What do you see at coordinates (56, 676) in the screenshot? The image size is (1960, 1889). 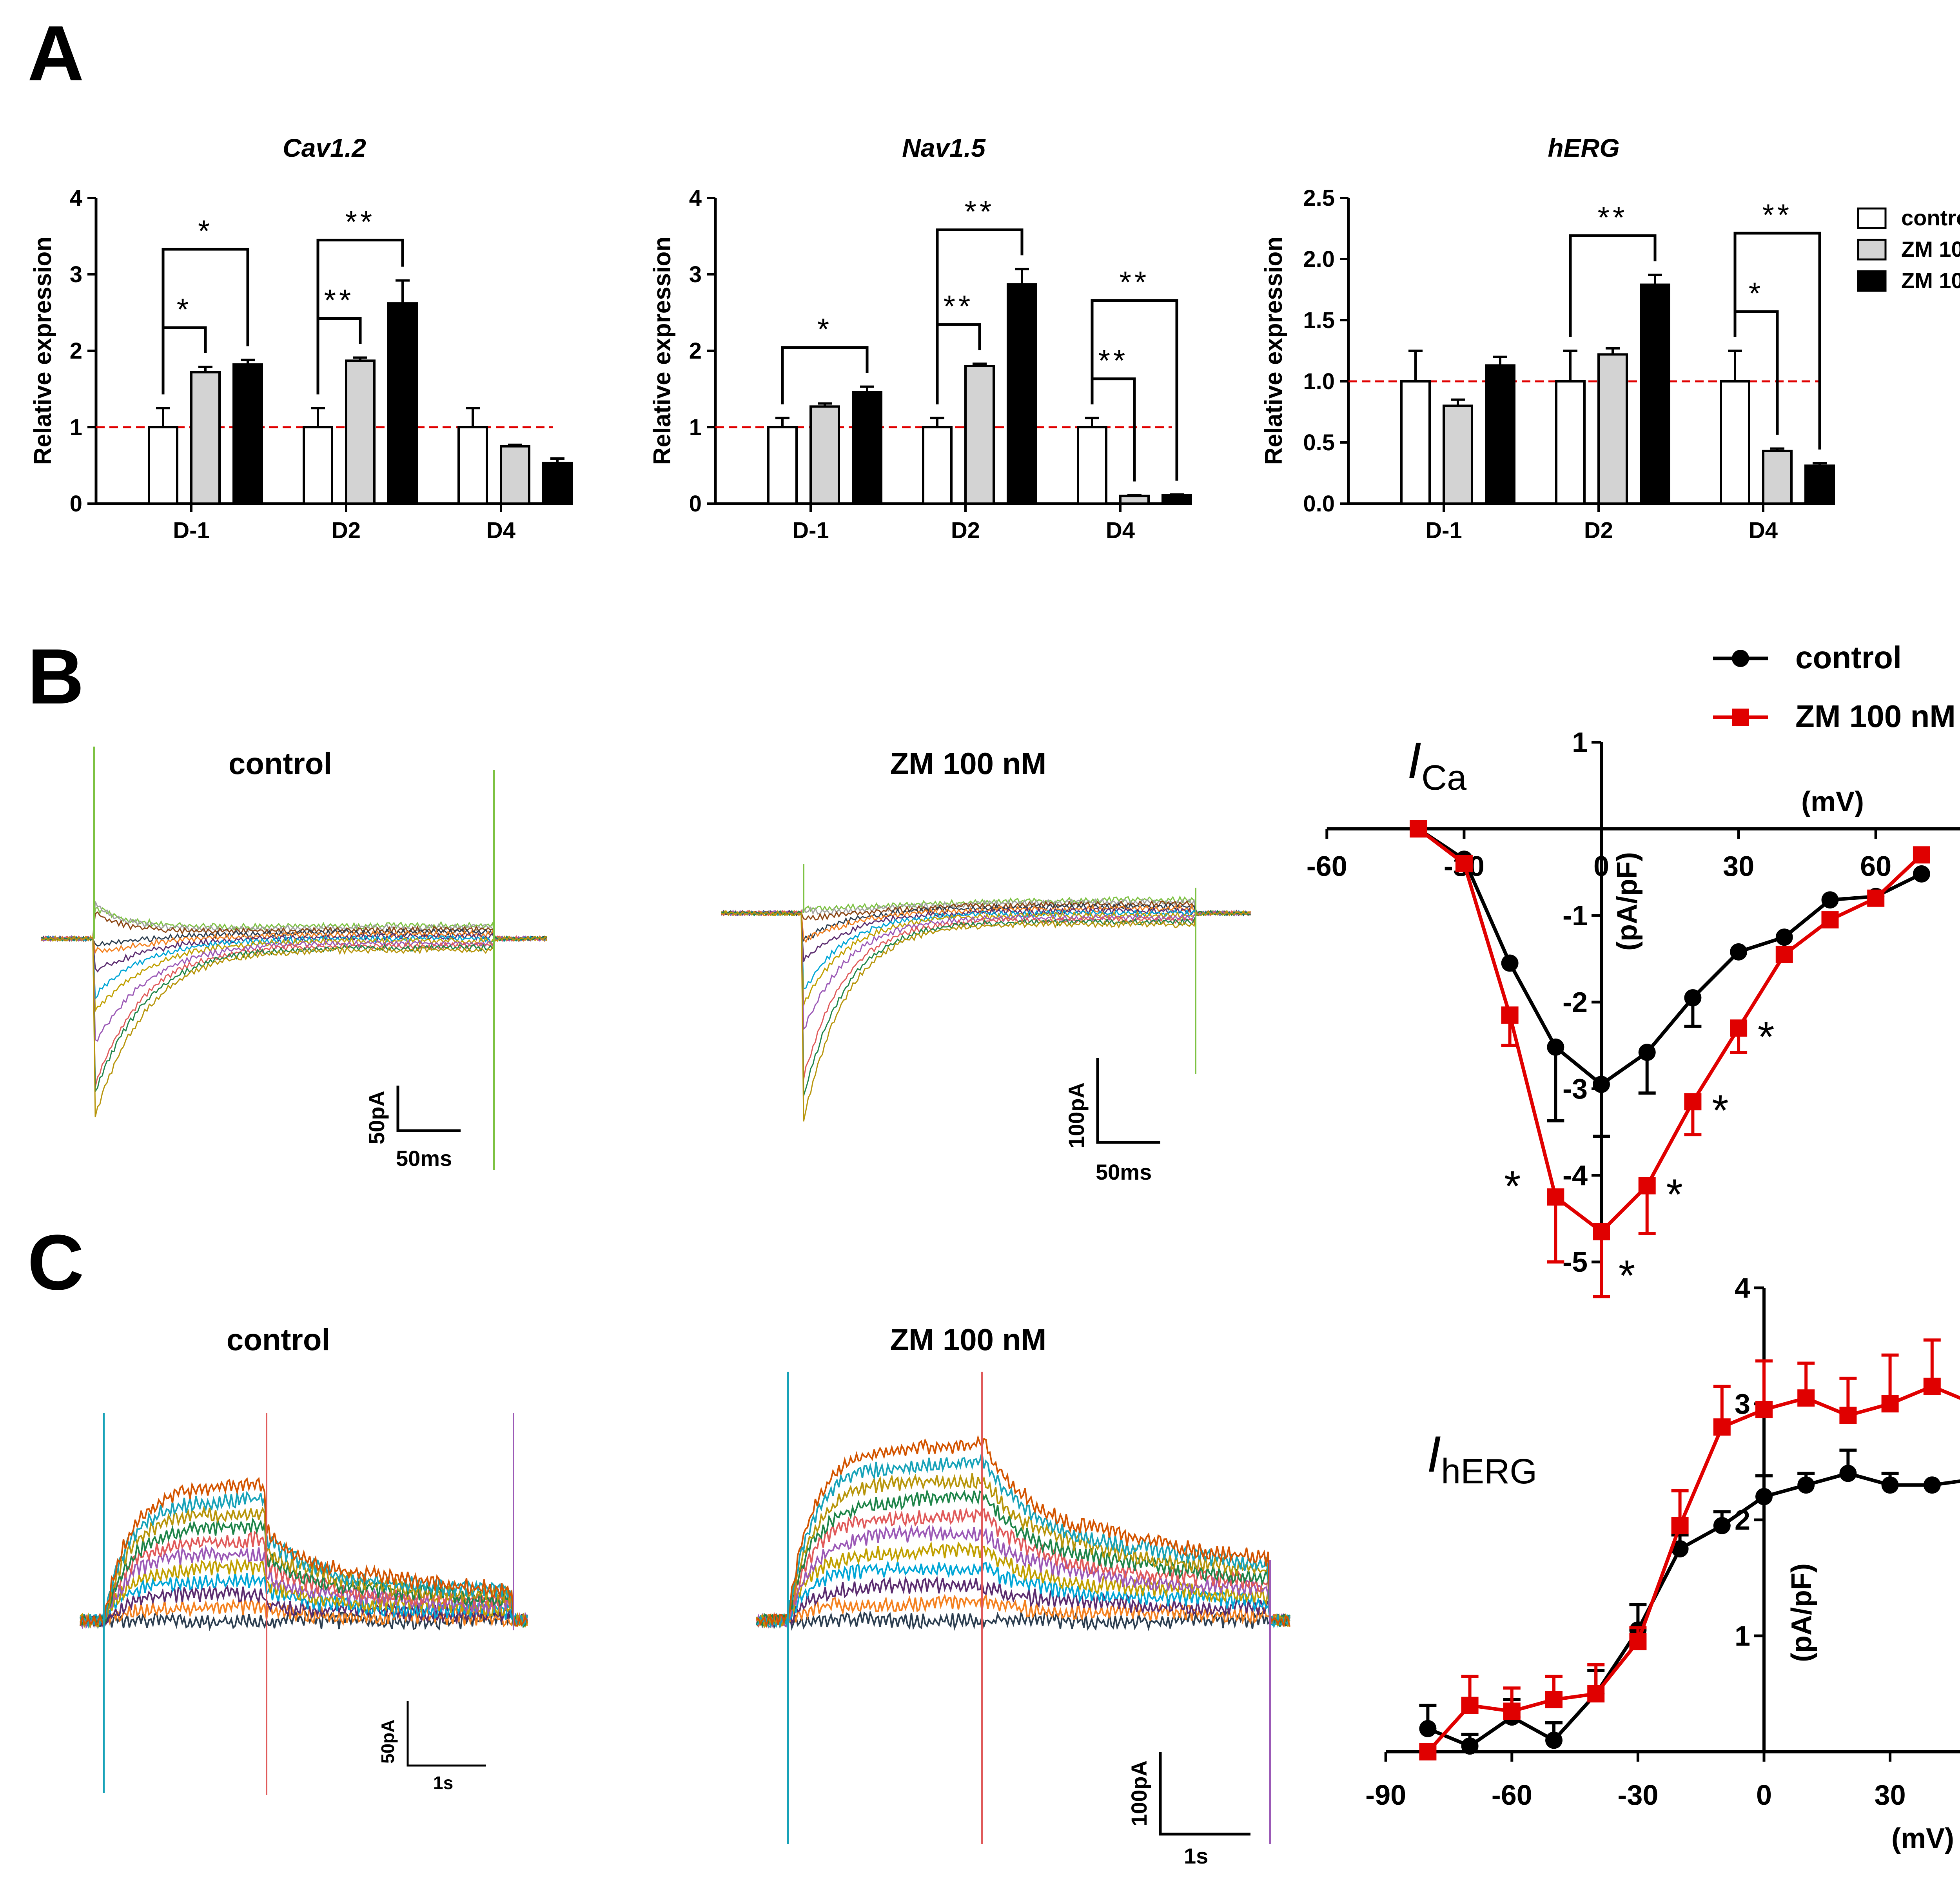 I see `panel-label-b: B` at bounding box center [56, 676].